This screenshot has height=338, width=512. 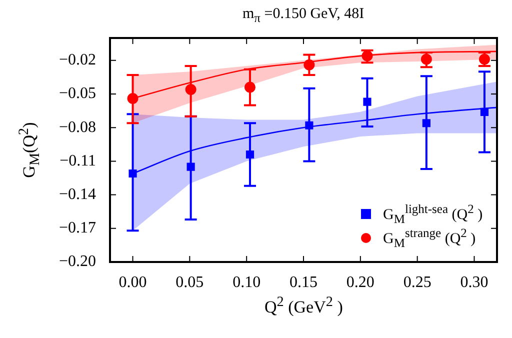 What do you see at coordinates (77, 195) in the screenshot?
I see `y-tick-label: −0.14` at bounding box center [77, 195].